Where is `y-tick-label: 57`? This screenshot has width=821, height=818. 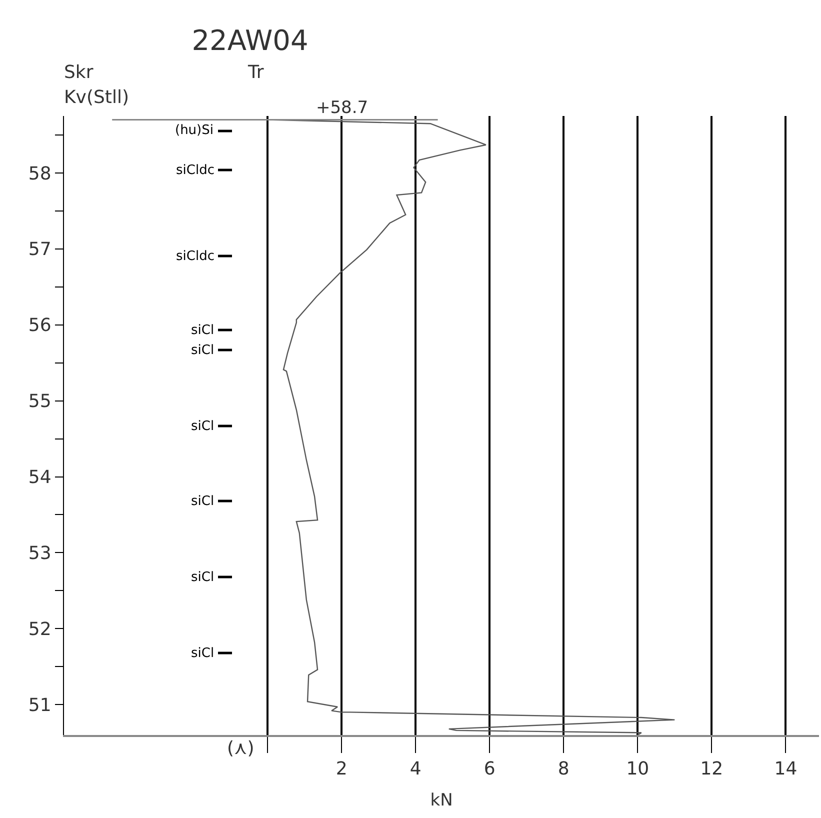
y-tick-label: 57 is located at coordinates (40, 249).